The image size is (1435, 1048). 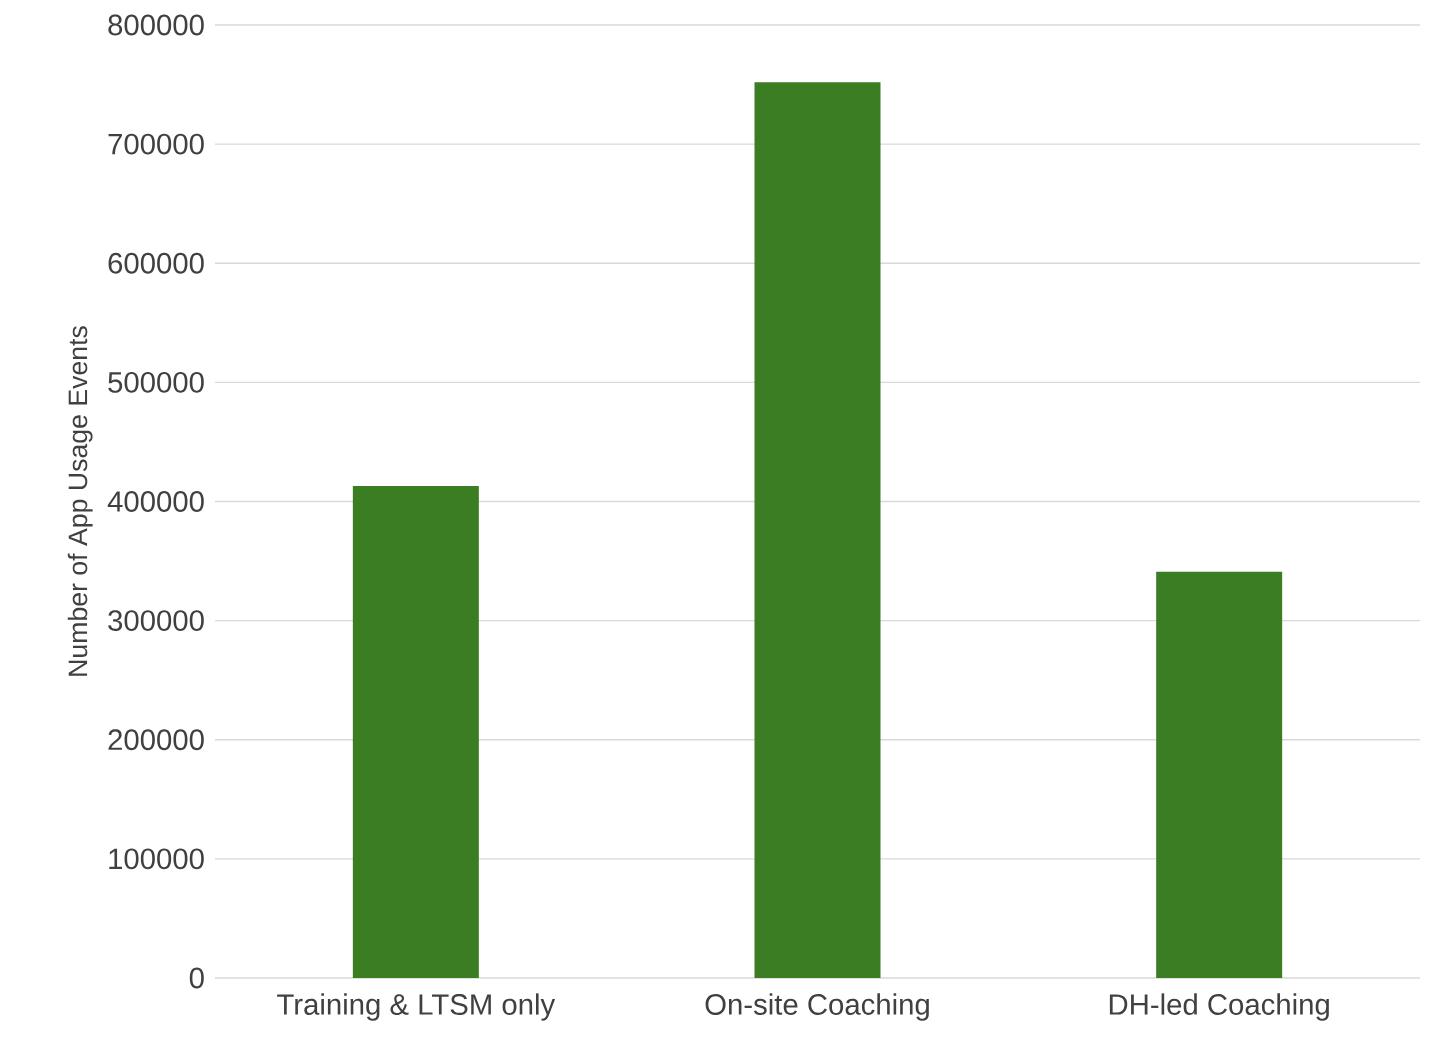 I want to click on y-axis-title: Number of App Usage Events, so click(x=80, y=501).